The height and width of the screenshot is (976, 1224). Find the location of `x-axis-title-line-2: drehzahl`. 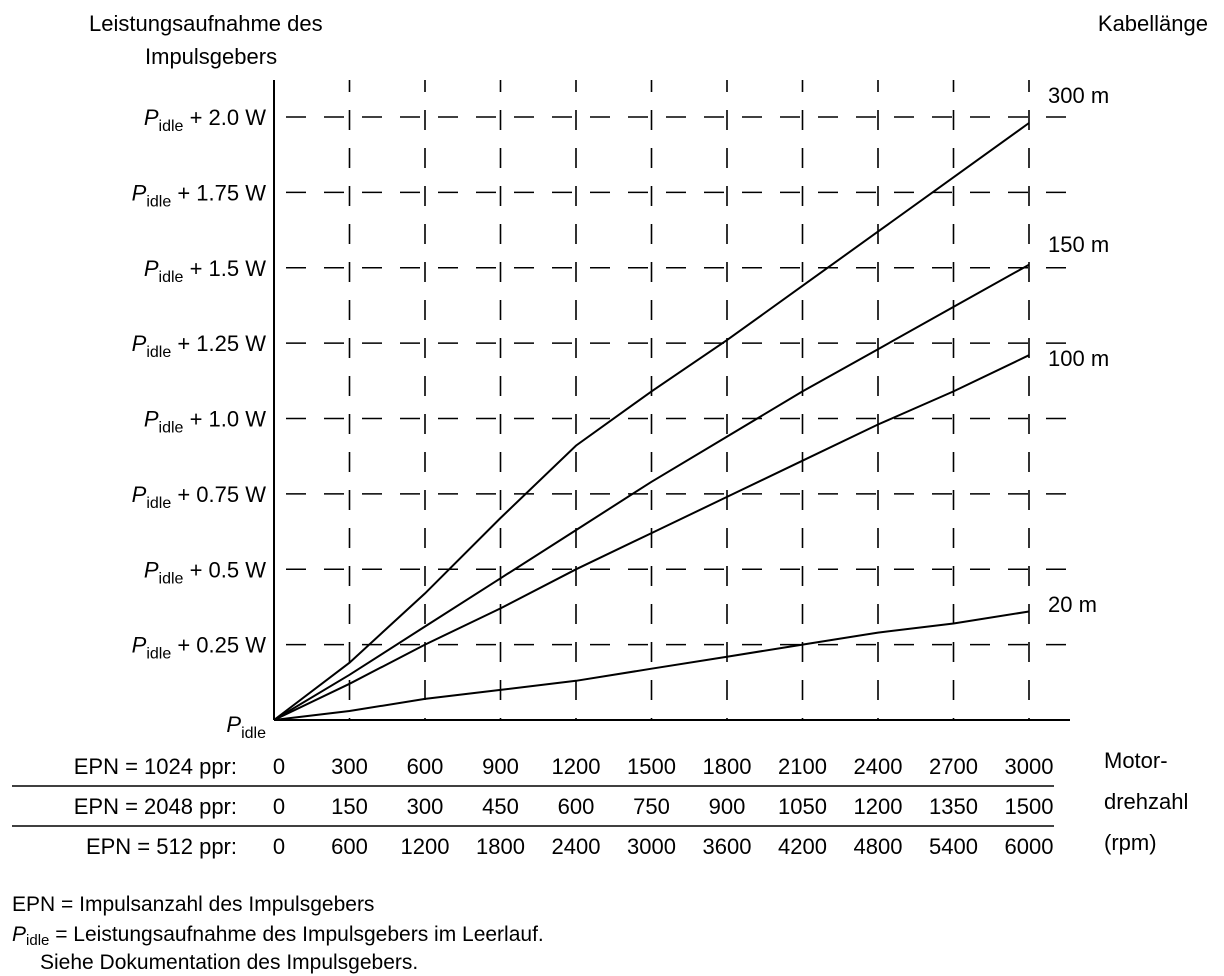

x-axis-title-line-2: drehzahl is located at coordinates (1146, 801).